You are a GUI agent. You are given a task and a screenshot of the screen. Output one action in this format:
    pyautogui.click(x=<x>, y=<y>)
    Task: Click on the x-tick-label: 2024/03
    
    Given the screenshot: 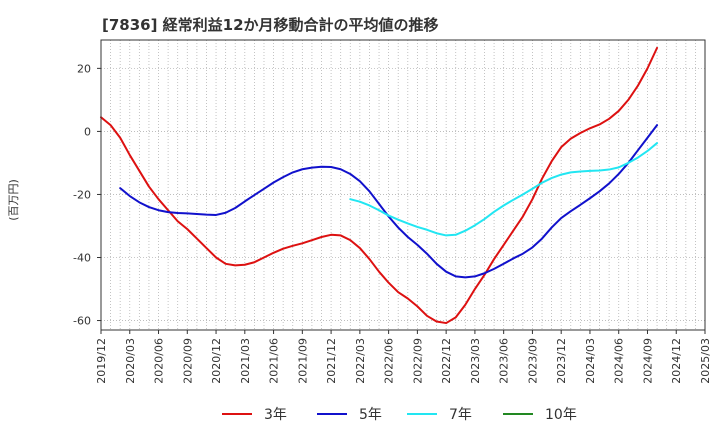 What is the action you would take?
    pyautogui.click(x=590, y=361)
    